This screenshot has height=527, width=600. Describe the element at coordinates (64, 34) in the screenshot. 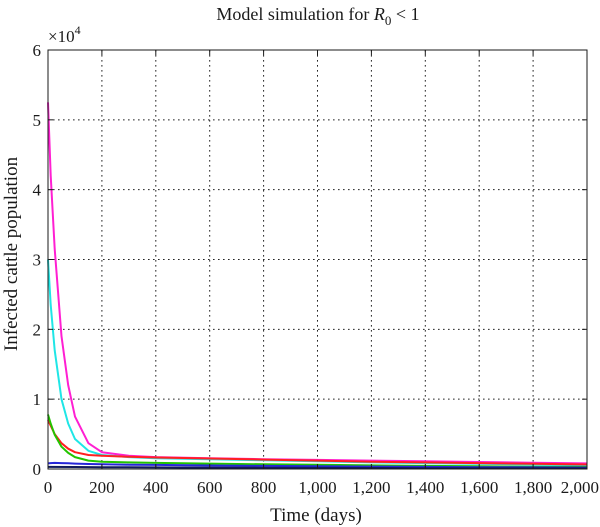

I see `y-axis-exponent: ×10⁴` at that location.